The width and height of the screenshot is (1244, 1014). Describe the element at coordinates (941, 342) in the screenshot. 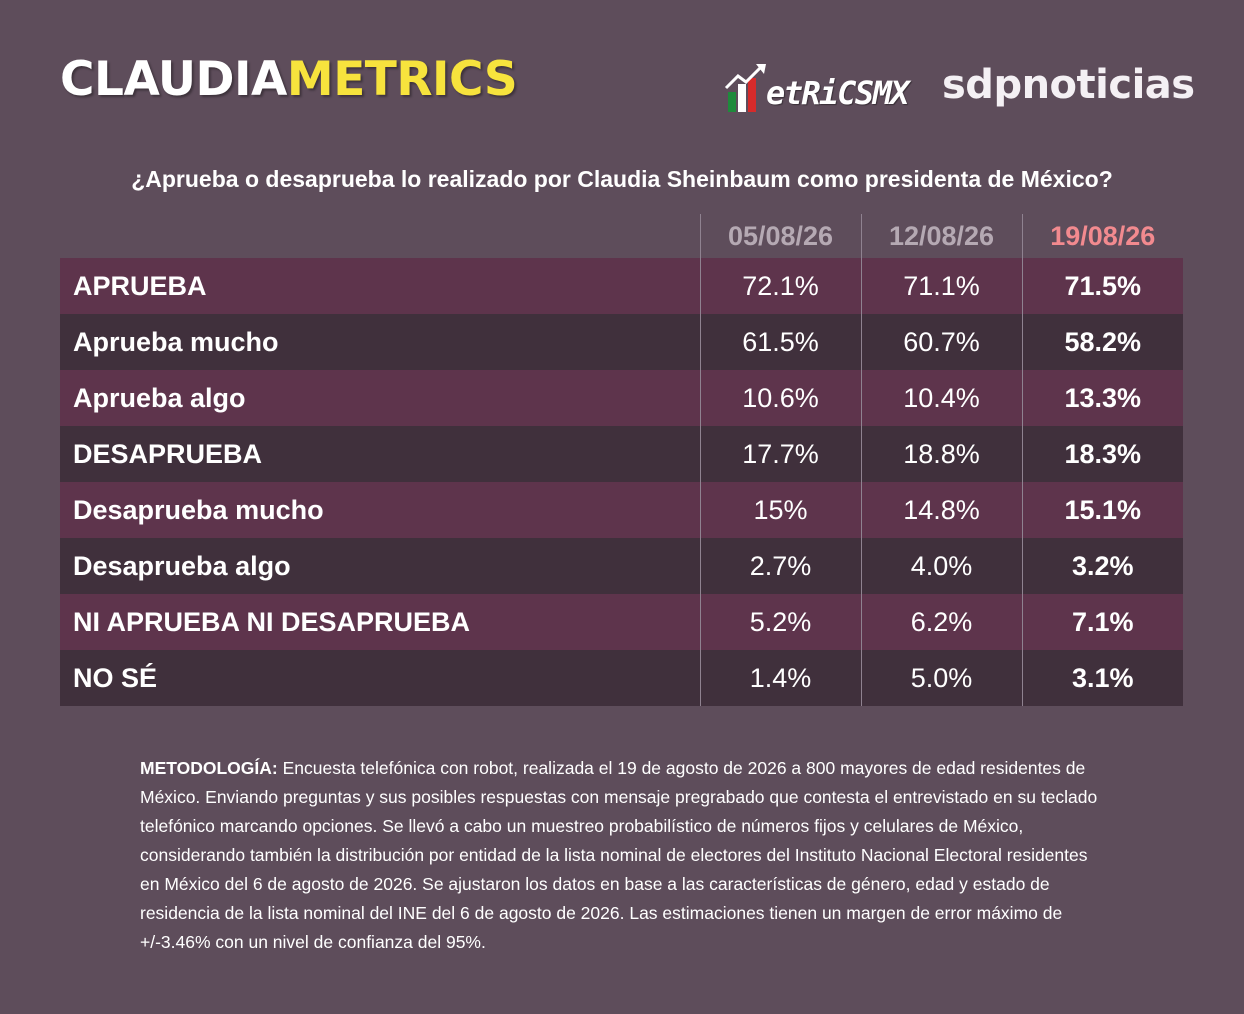

I see `cell-value: 60.7%` at that location.